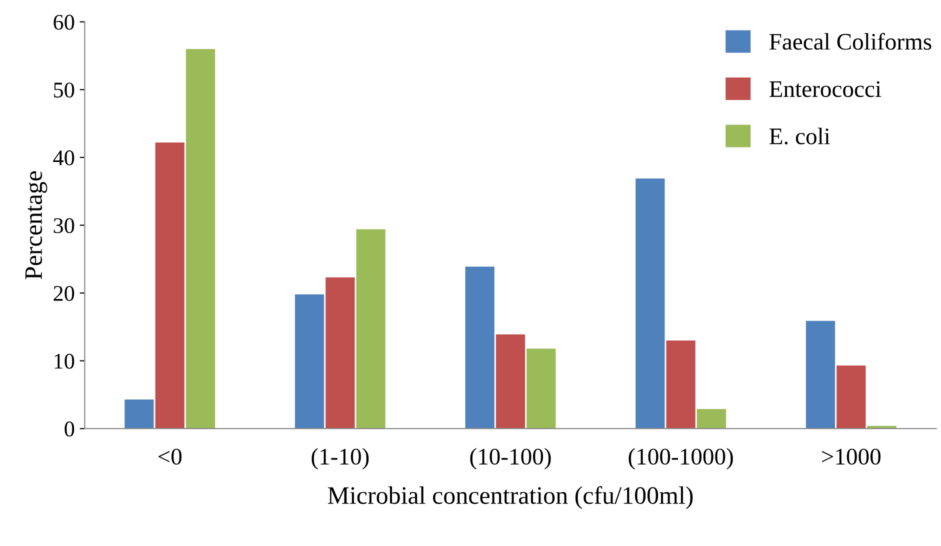 The image size is (941, 546). Describe the element at coordinates (510, 498) in the screenshot. I see `x-axis-title: Microbial concentration (cfu/100ml)` at that location.